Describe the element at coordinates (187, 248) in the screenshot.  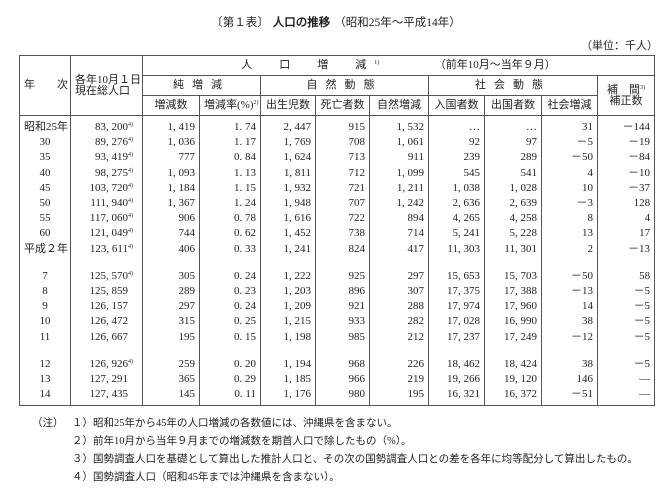
I see `cell-value: 406` at that location.